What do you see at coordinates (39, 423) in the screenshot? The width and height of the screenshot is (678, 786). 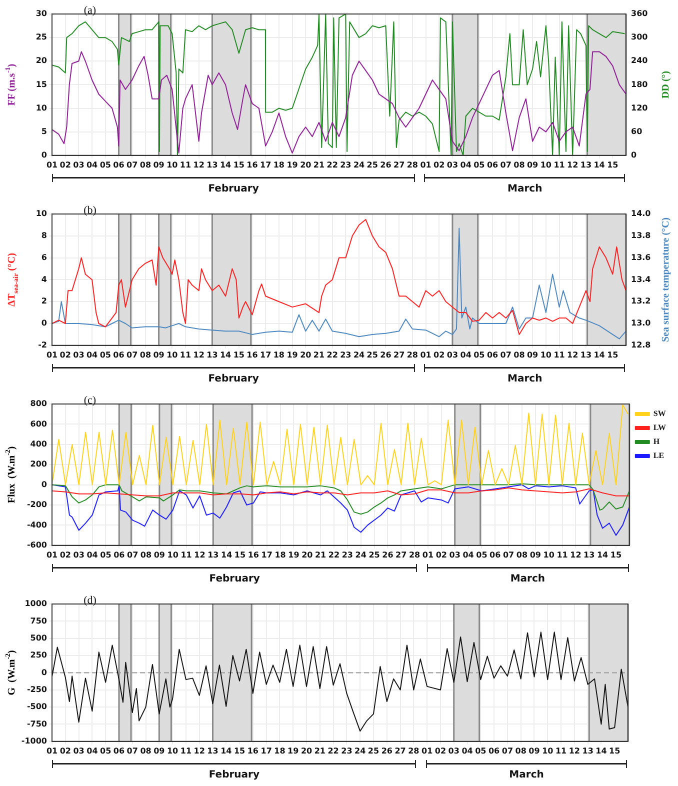 I see `y-tick-label: 600` at bounding box center [39, 423].